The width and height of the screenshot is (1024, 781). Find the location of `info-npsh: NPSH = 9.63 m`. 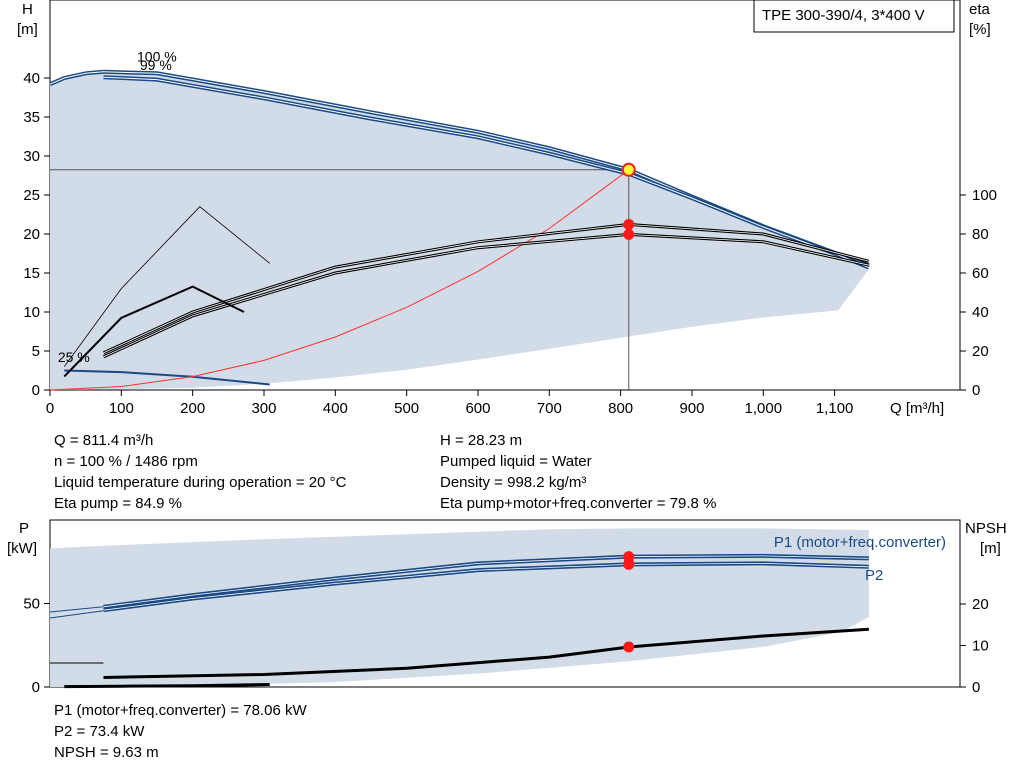

info-npsh: NPSH = 9.63 m is located at coordinates (106, 752).